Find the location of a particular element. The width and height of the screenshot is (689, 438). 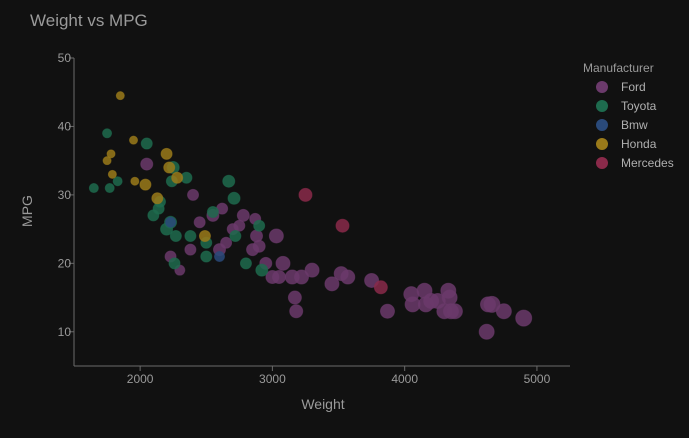

legend-marker-bmw is located at coordinates (602, 125).